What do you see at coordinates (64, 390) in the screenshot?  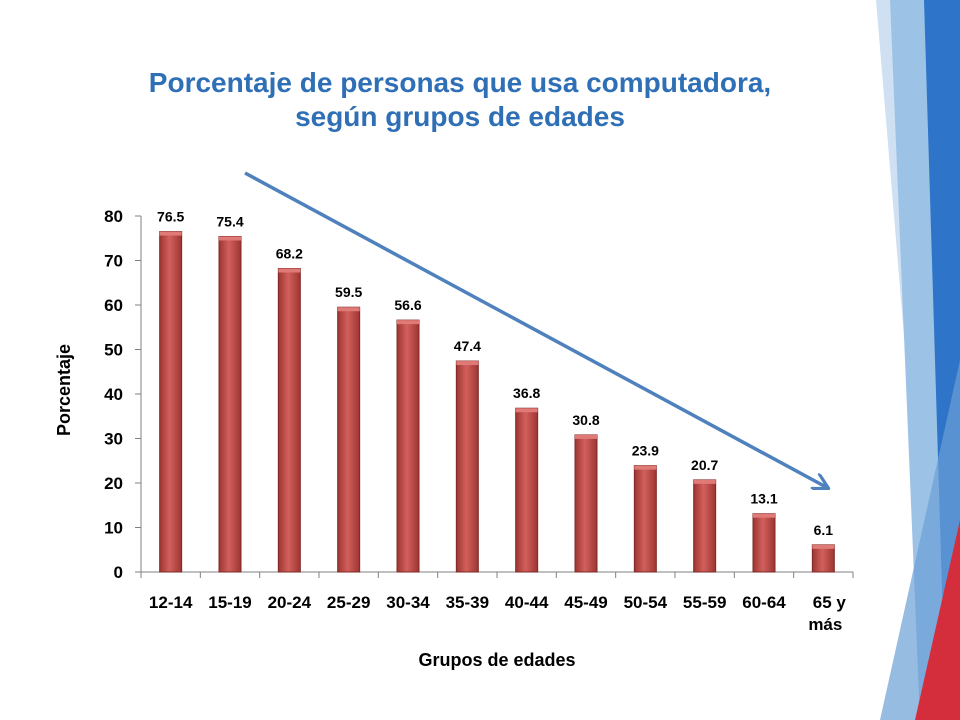 I see `y-axis-title: Porcentaje` at bounding box center [64, 390].